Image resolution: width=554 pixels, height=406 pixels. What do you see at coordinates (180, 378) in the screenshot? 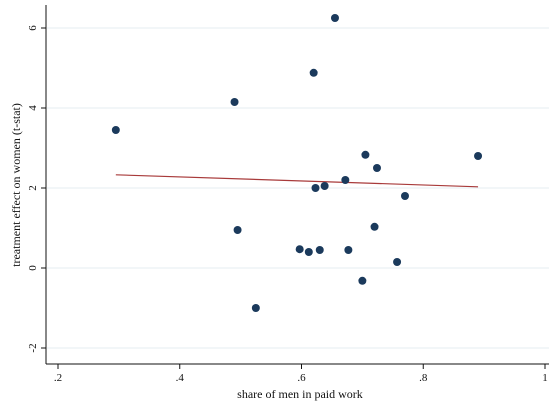
I see `x-tick-label: .4` at bounding box center [180, 378].